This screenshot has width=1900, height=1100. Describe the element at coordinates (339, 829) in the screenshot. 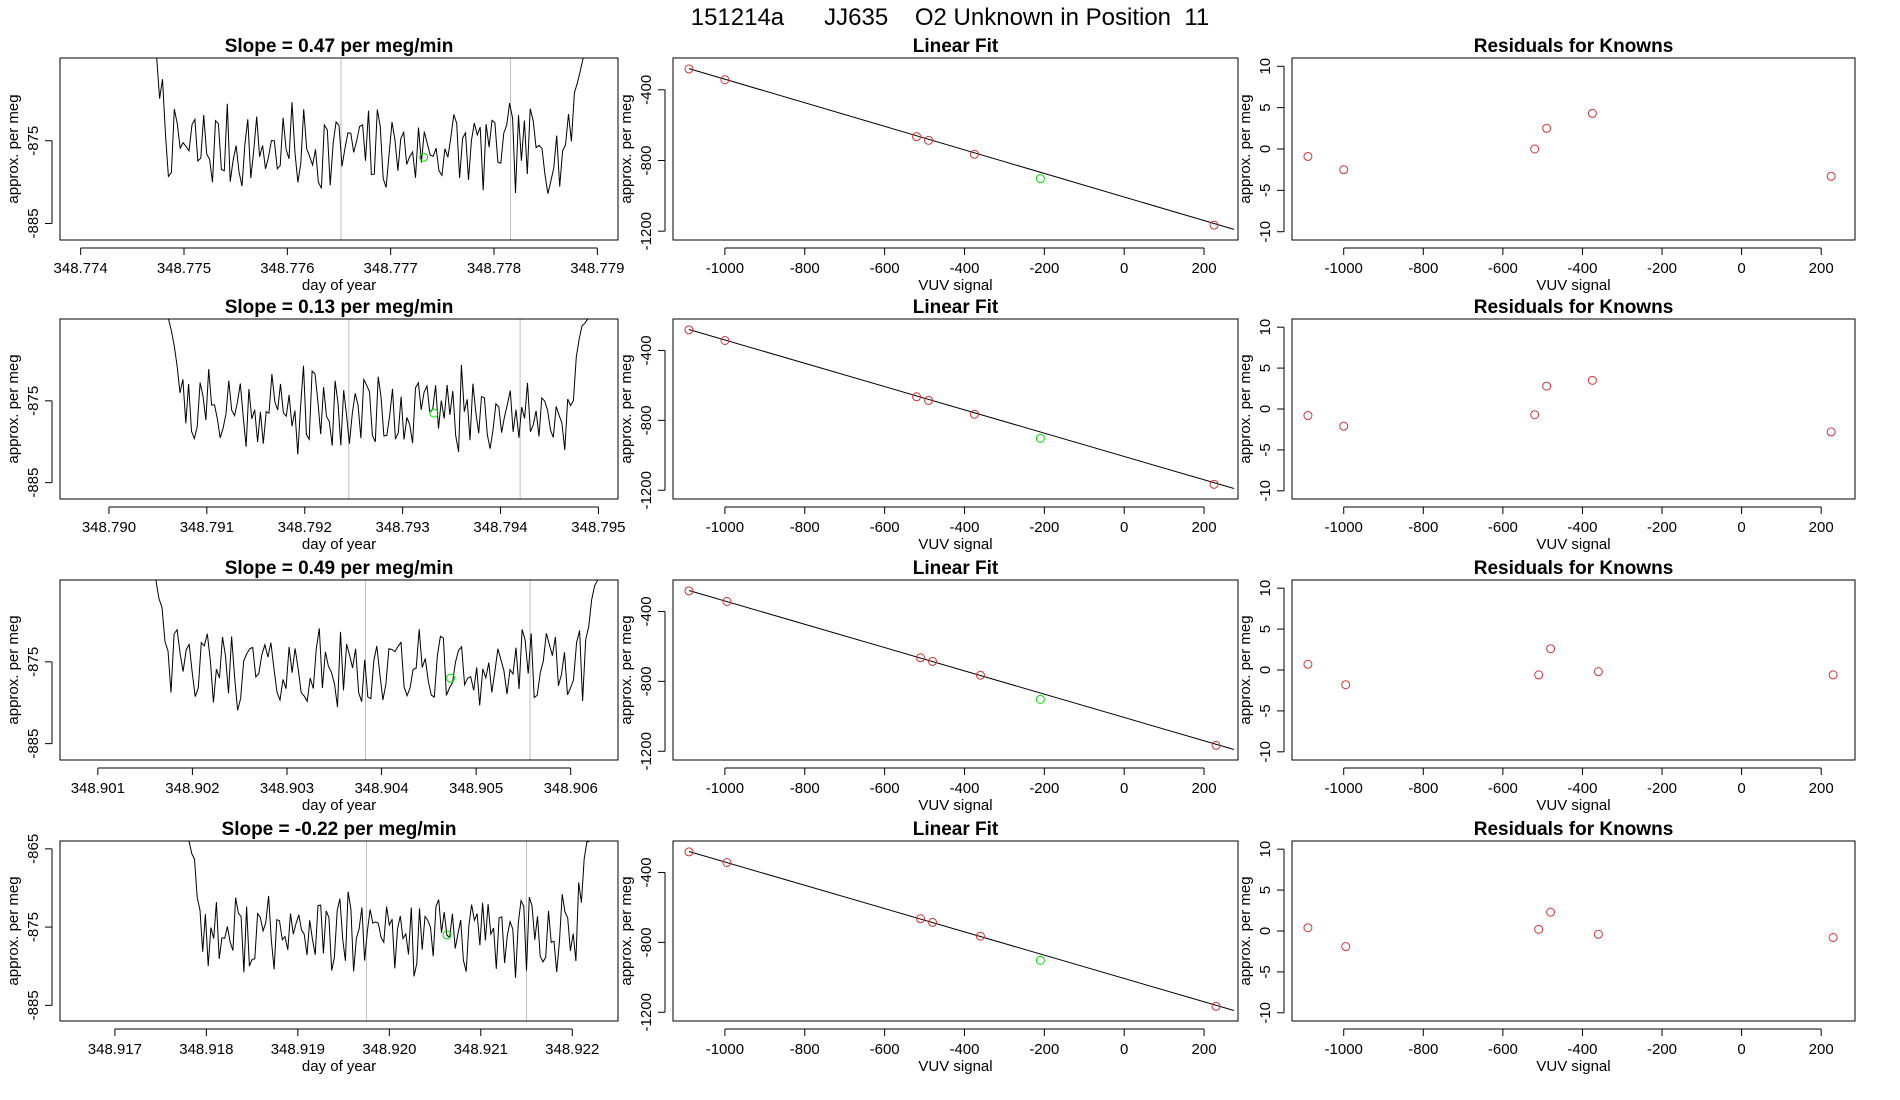

I see `panel-title: Slope = -0.22 per meg/min` at that location.